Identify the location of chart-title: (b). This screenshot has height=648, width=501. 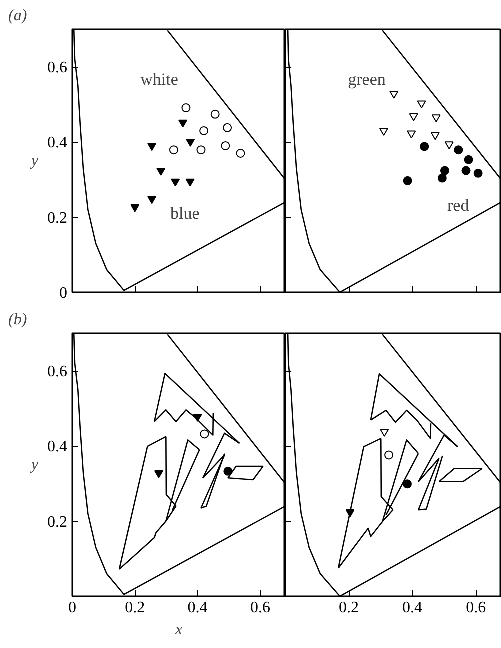
(18, 320).